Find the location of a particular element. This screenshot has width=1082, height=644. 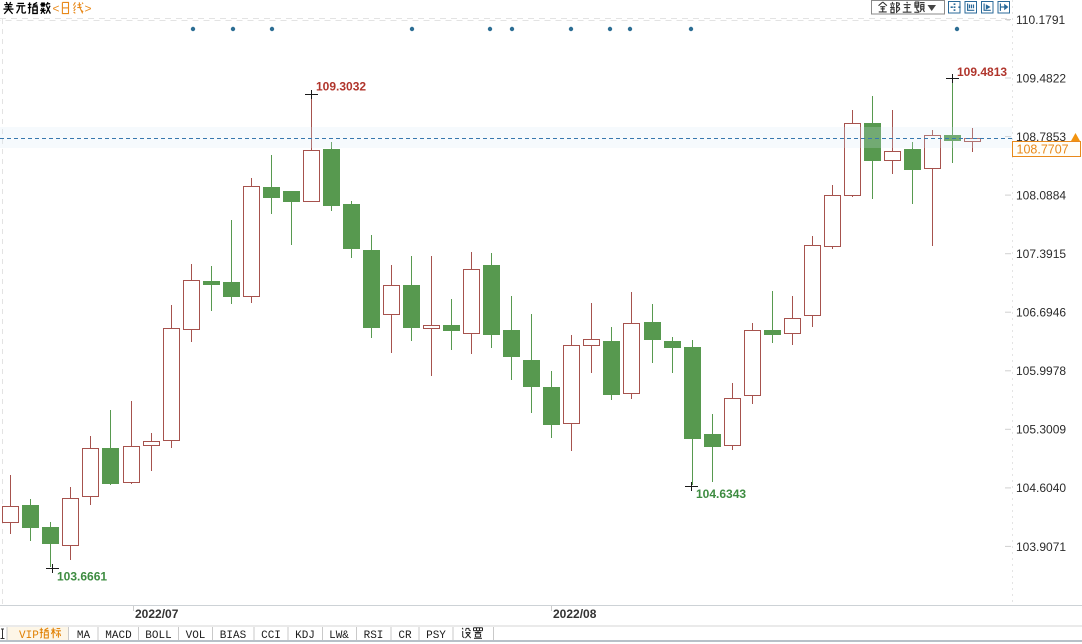

svg-text: CCI is located at coordinates (271, 636).